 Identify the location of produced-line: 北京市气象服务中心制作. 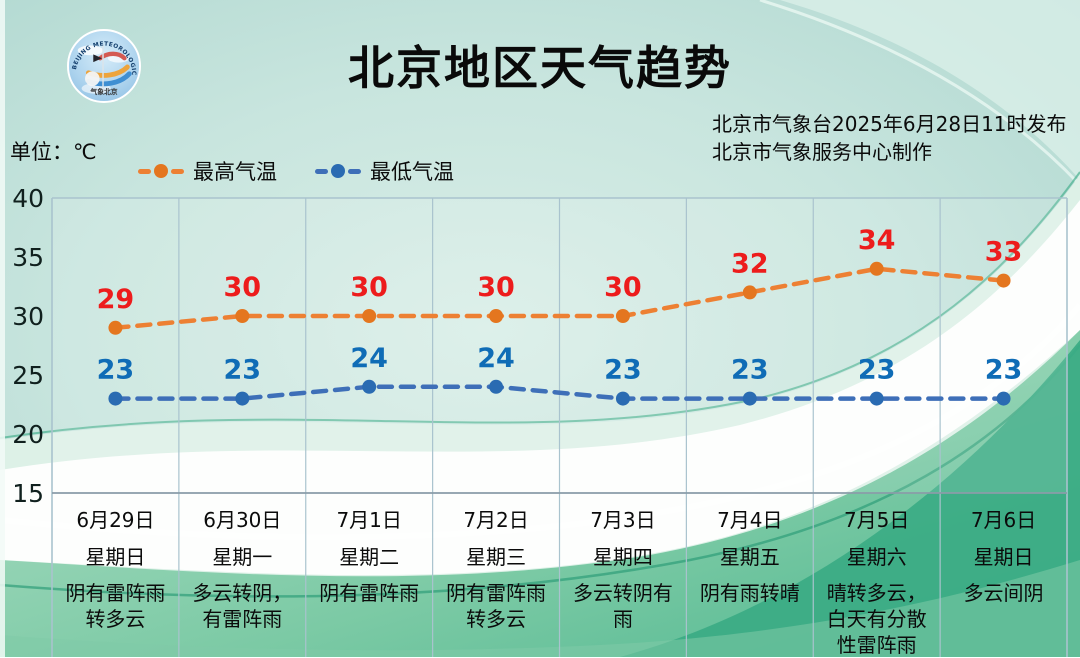
(822, 152).